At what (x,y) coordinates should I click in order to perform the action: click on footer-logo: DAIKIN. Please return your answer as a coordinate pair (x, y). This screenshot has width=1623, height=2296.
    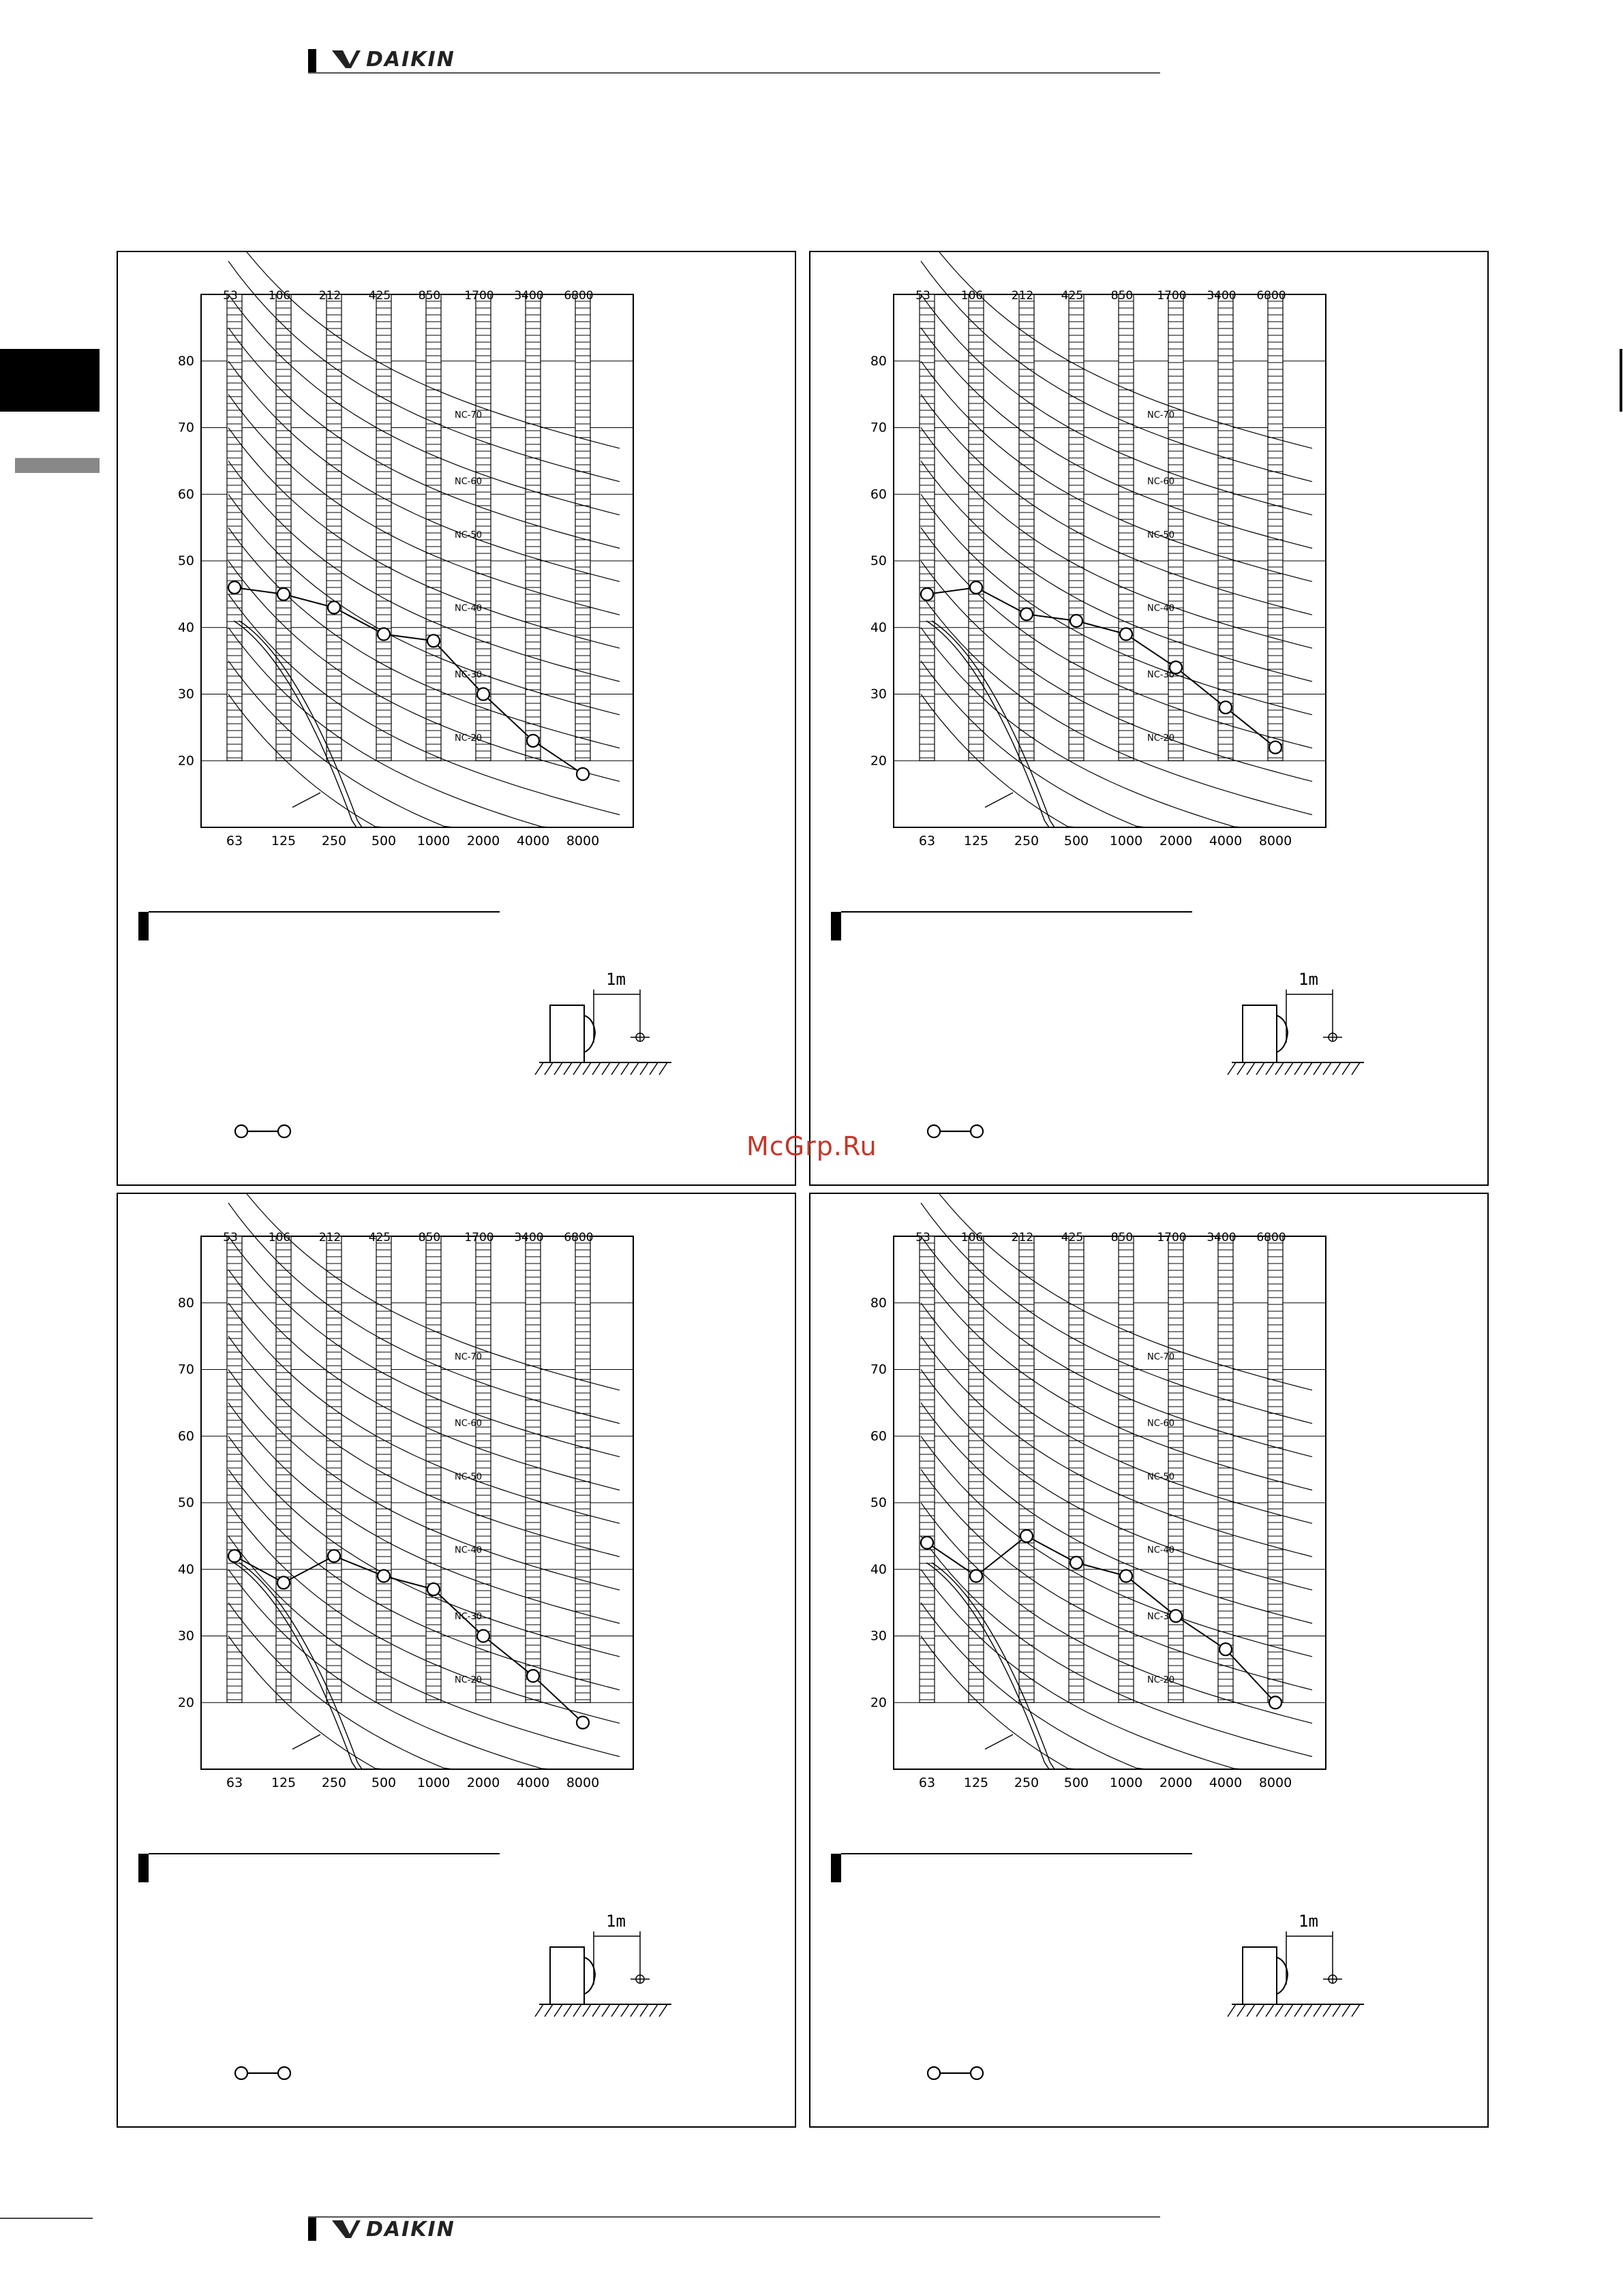
    Looking at the image, I should click on (393, 2229).